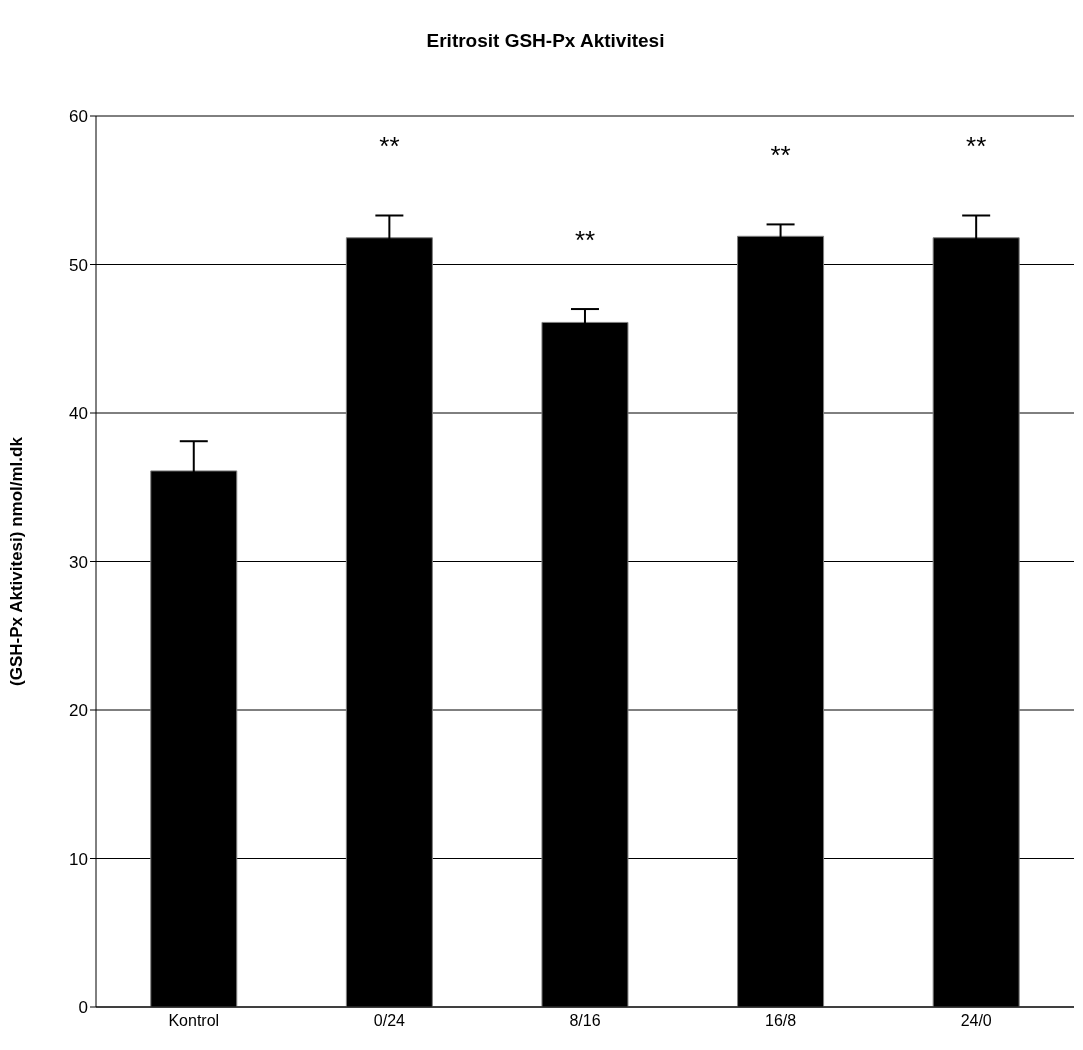 The width and height of the screenshot is (1083, 1050). Describe the element at coordinates (781, 1021) in the screenshot. I see `x-tick-label: 16/8` at that location.